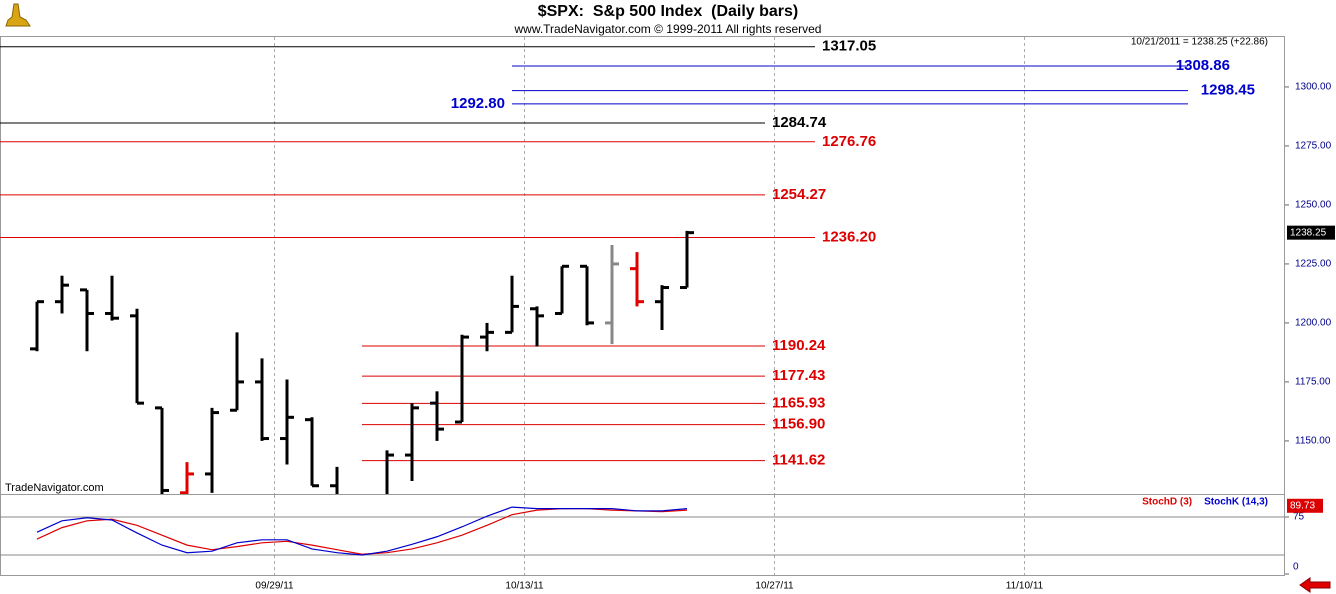  Describe the element at coordinates (18, 15) in the screenshot. I see `logo` at that location.